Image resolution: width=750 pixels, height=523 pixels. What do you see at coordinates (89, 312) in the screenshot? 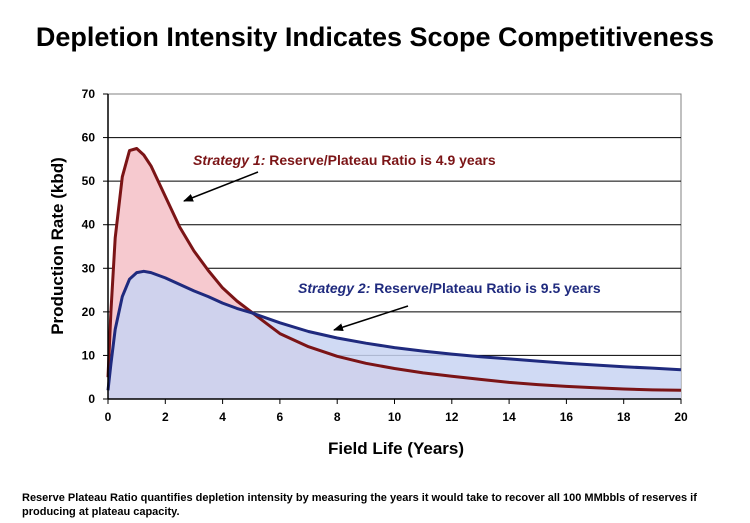
I see `y-tick-label: 20` at bounding box center [89, 312].